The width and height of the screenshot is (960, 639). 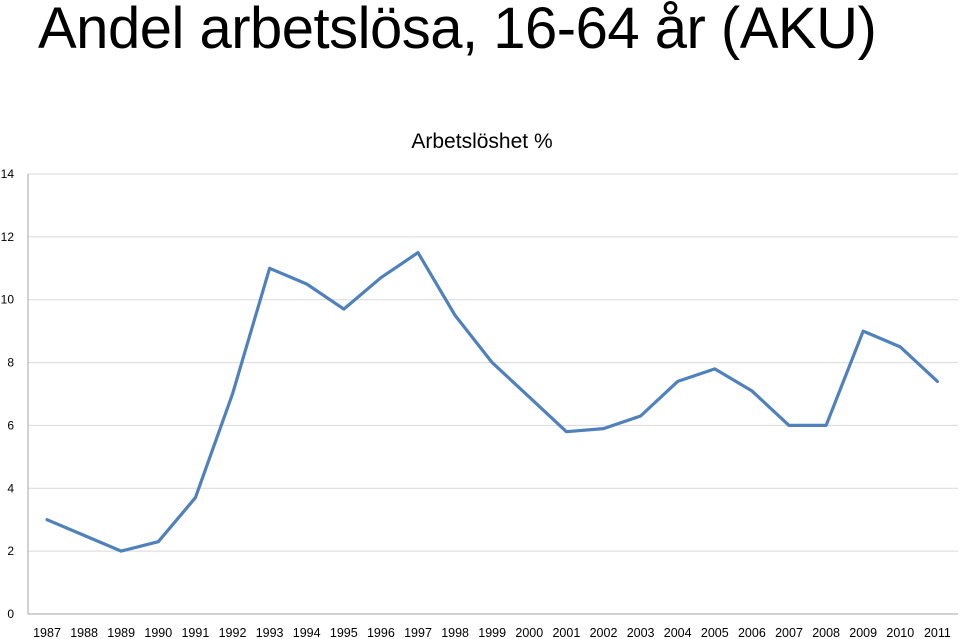 I want to click on x-tick-label: 2009, so click(x=863, y=632).